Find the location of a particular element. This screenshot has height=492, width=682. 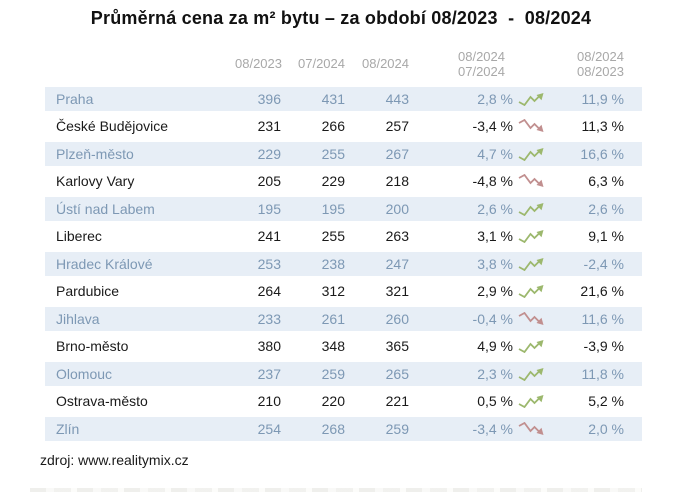

mom-change-cell: -4,8 % is located at coordinates (492, 181).